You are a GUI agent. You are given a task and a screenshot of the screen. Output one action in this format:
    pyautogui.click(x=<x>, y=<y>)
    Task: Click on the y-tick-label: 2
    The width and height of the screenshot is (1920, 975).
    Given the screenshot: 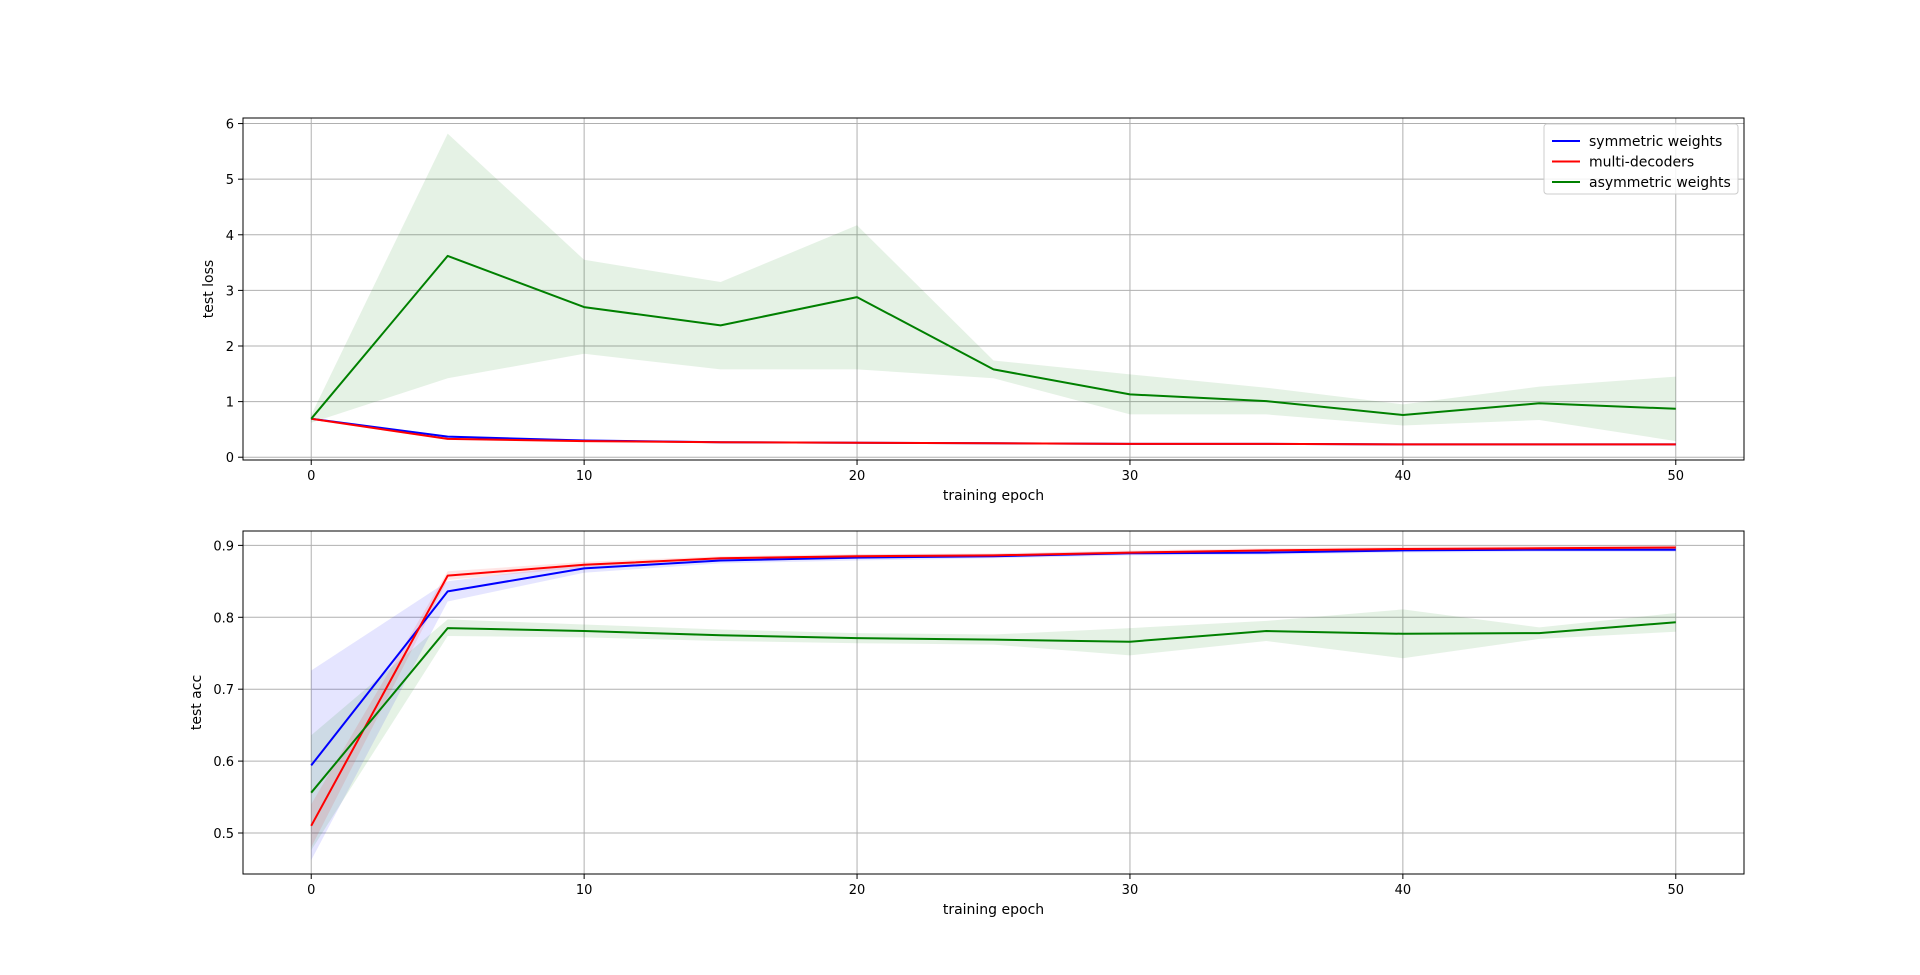 What is the action you would take?
    pyautogui.click(x=230, y=347)
    